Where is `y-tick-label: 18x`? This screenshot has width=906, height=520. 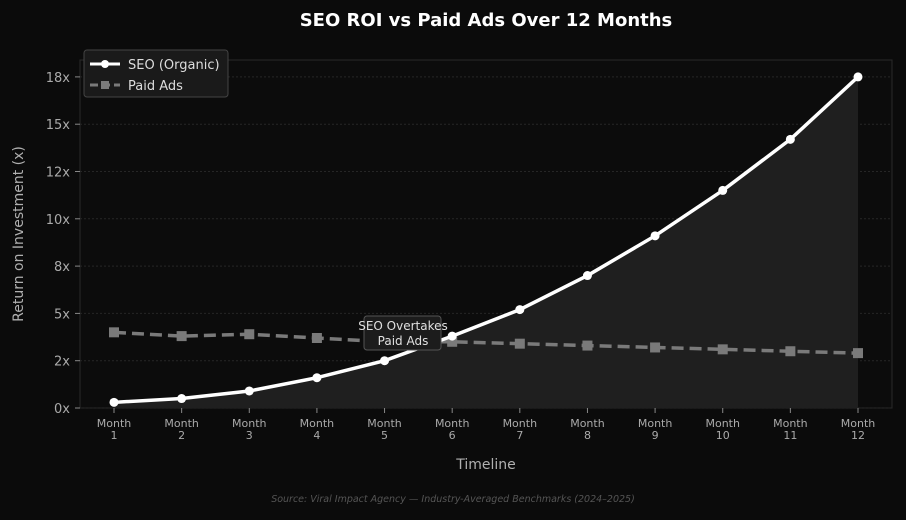 y-tick-label: 18x is located at coordinates (58, 78).